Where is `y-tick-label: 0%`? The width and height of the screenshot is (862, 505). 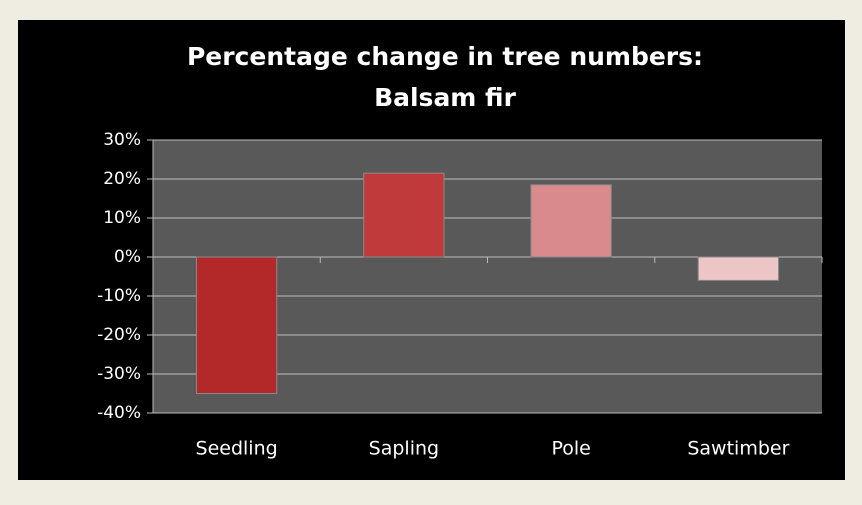
y-tick-label: 0% is located at coordinates (127, 257).